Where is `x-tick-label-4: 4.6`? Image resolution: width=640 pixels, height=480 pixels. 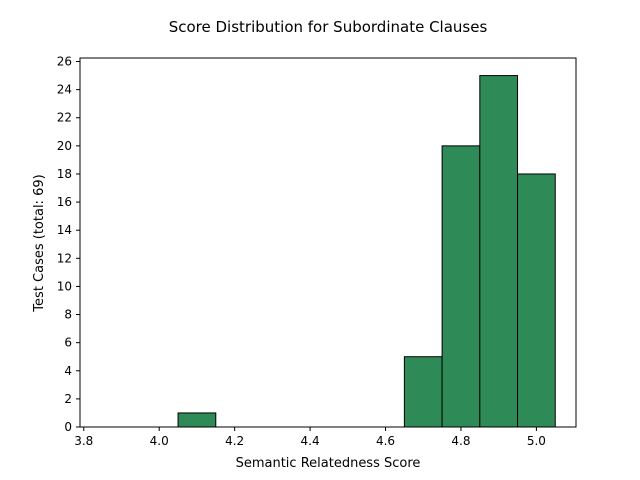 x-tick-label-4: 4.6 is located at coordinates (385, 441).